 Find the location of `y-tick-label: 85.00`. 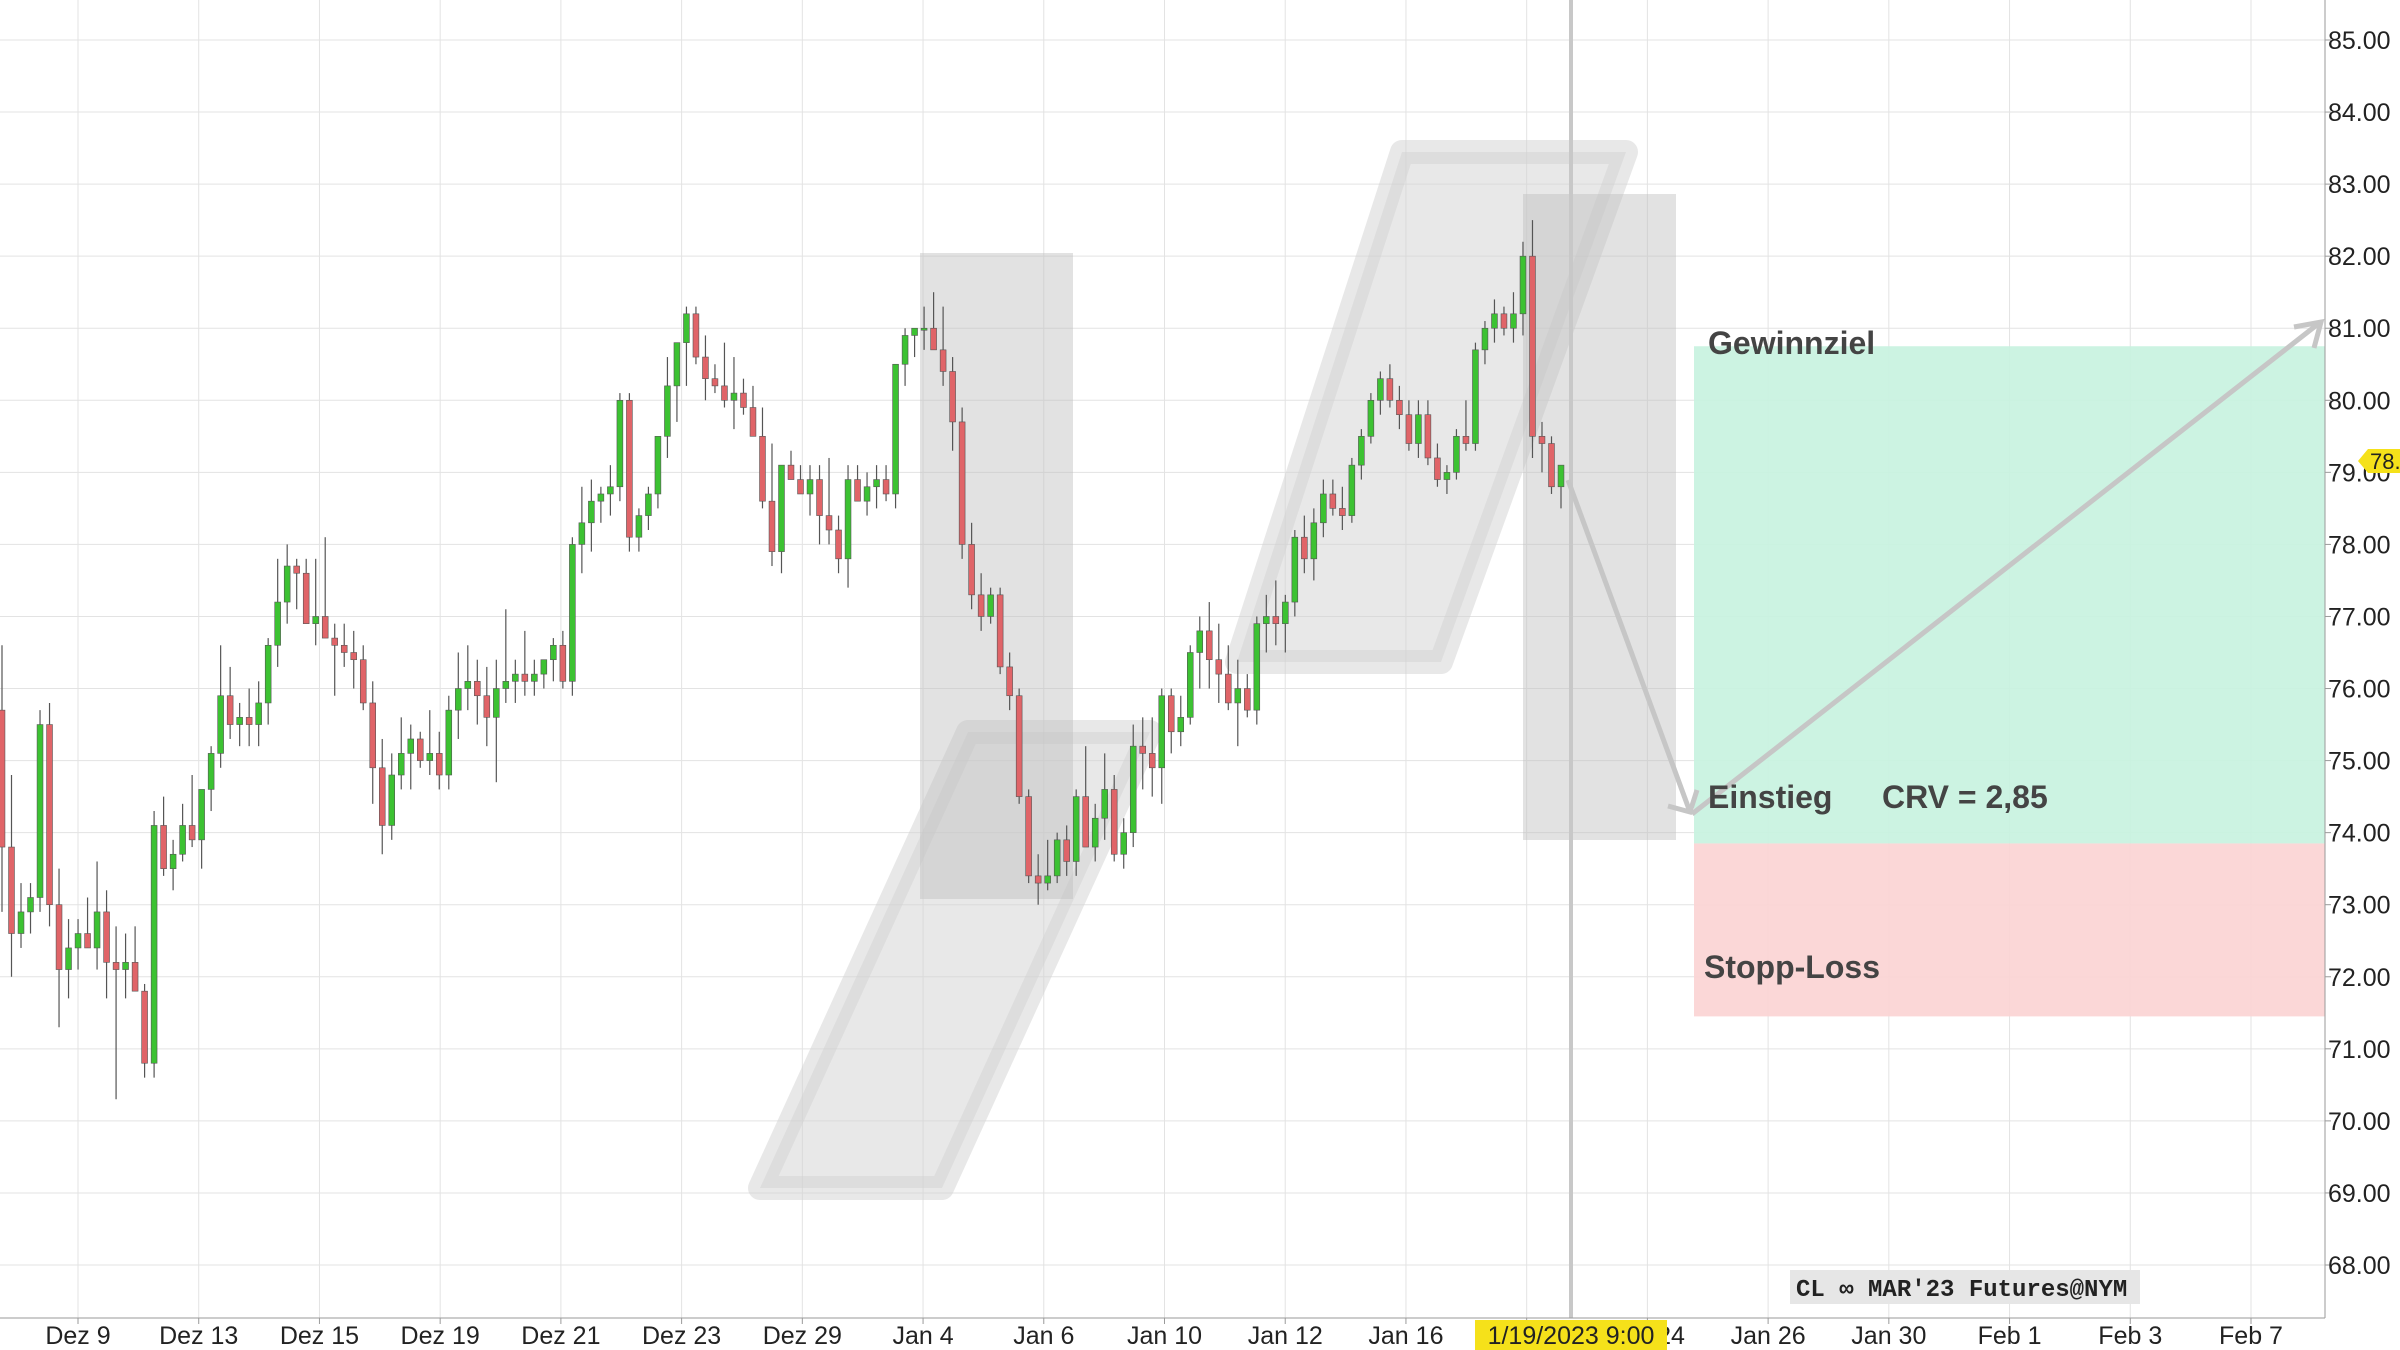

y-tick-label: 85.00 is located at coordinates (2359, 41).